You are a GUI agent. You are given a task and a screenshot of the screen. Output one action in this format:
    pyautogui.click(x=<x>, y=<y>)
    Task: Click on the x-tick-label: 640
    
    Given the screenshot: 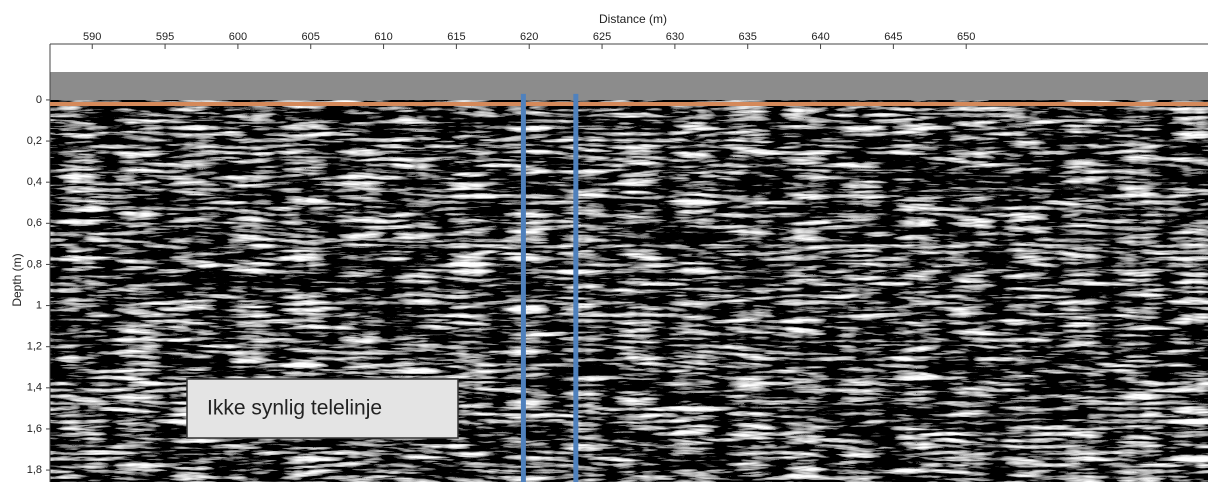 What is the action you would take?
    pyautogui.click(x=820, y=37)
    